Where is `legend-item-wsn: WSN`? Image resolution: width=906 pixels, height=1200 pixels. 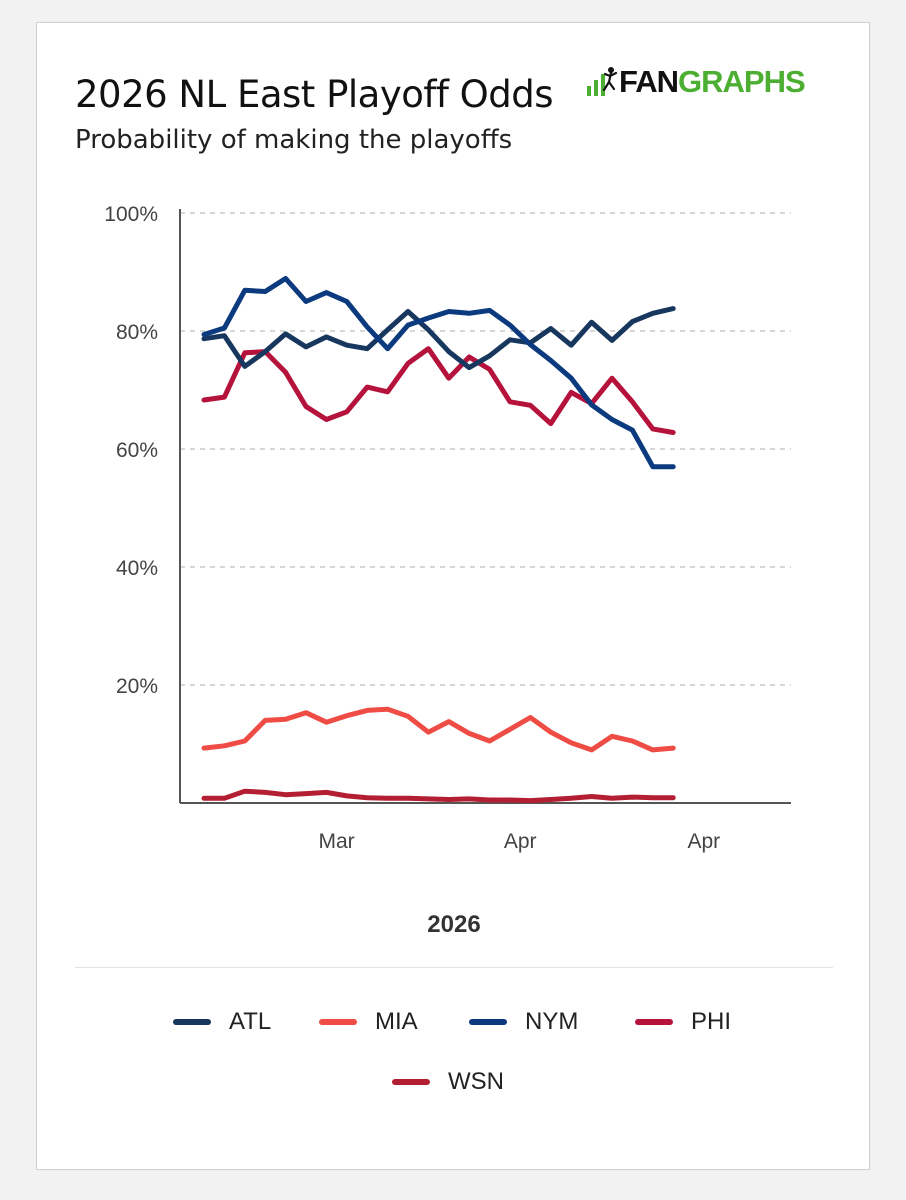
legend-item-wsn: WSN is located at coordinates (448, 1082).